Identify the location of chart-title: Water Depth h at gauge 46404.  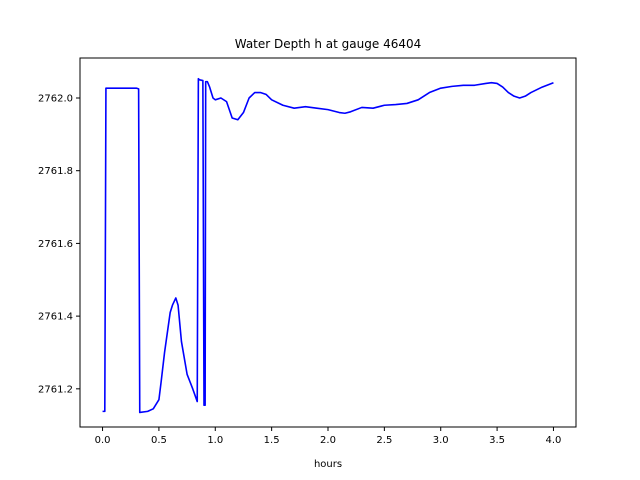
(328, 44).